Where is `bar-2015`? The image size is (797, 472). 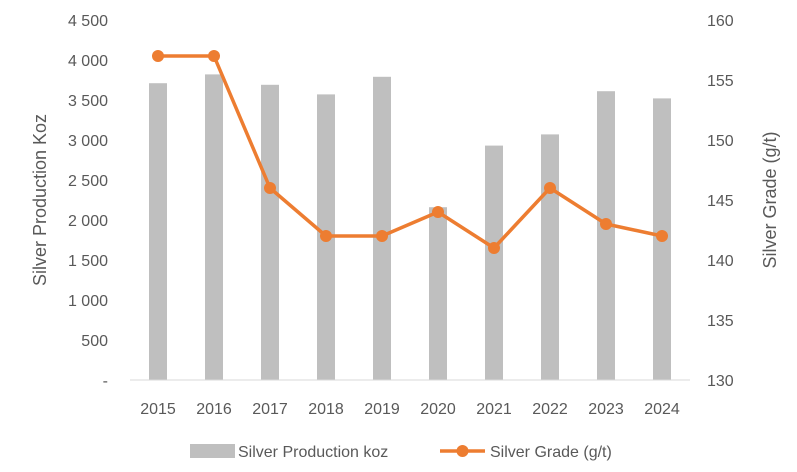 bar-2015 is located at coordinates (158, 231).